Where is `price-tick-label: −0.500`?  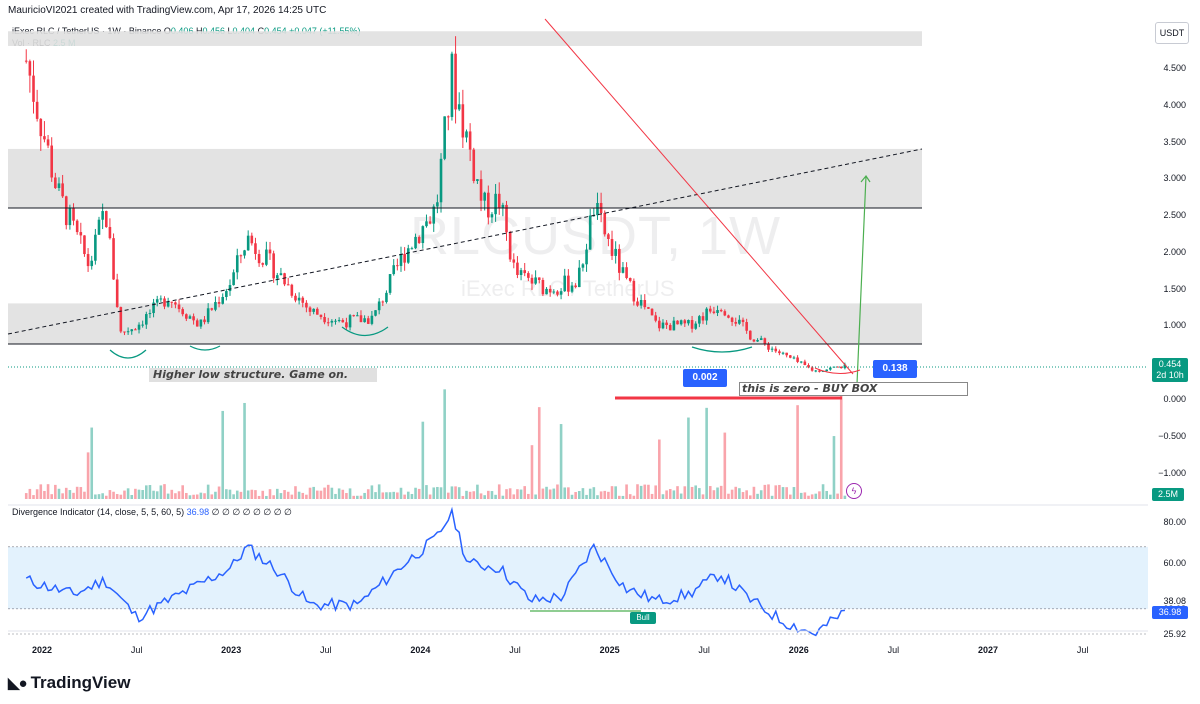
price-tick-label: −0.500 is located at coordinates (1172, 435).